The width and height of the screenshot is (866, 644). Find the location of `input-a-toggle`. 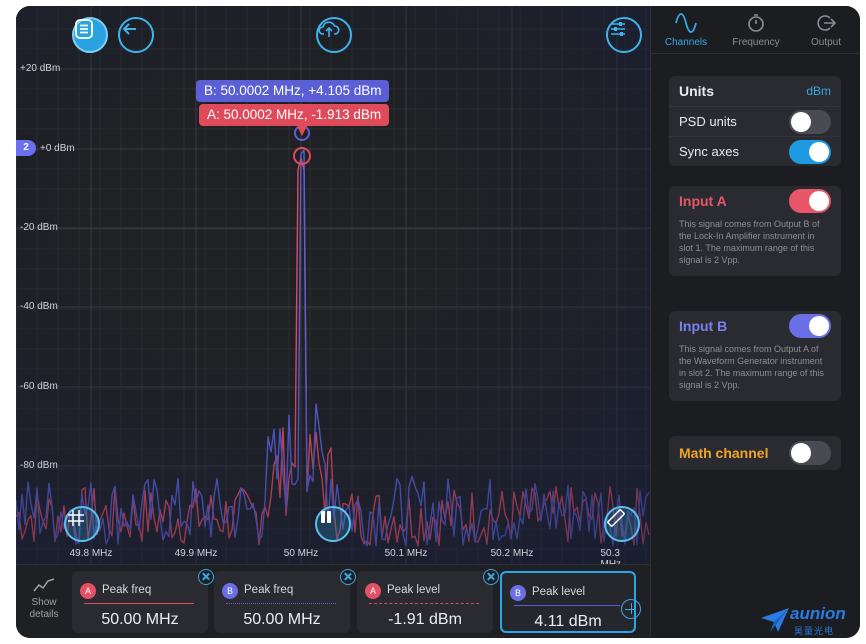

input-a-toggle is located at coordinates (810, 201).